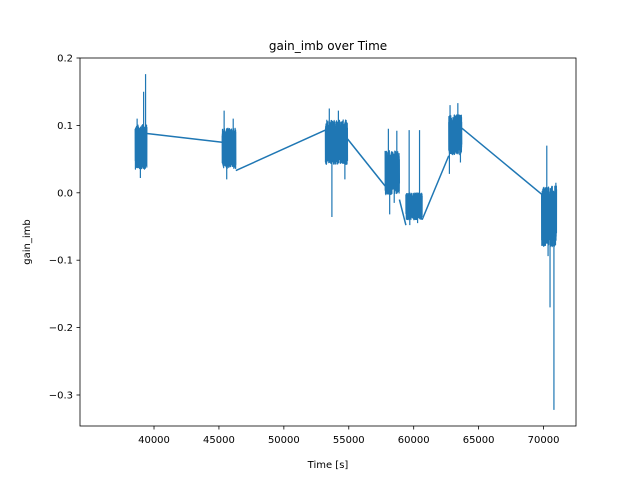 The height and width of the screenshot is (480, 640). Describe the element at coordinates (219, 440) in the screenshot. I see `x-tick-label: 45000` at that location.